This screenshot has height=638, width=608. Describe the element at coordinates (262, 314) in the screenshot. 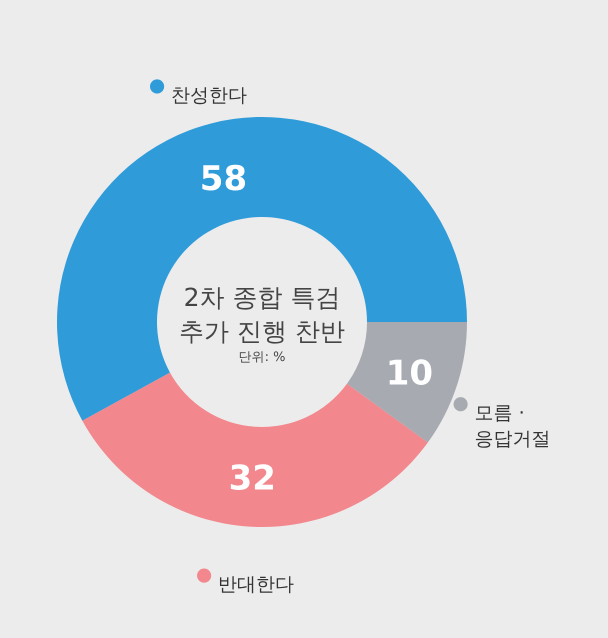

I see `text: 2차 종합 특검 추가 진행 찬반` at that location.